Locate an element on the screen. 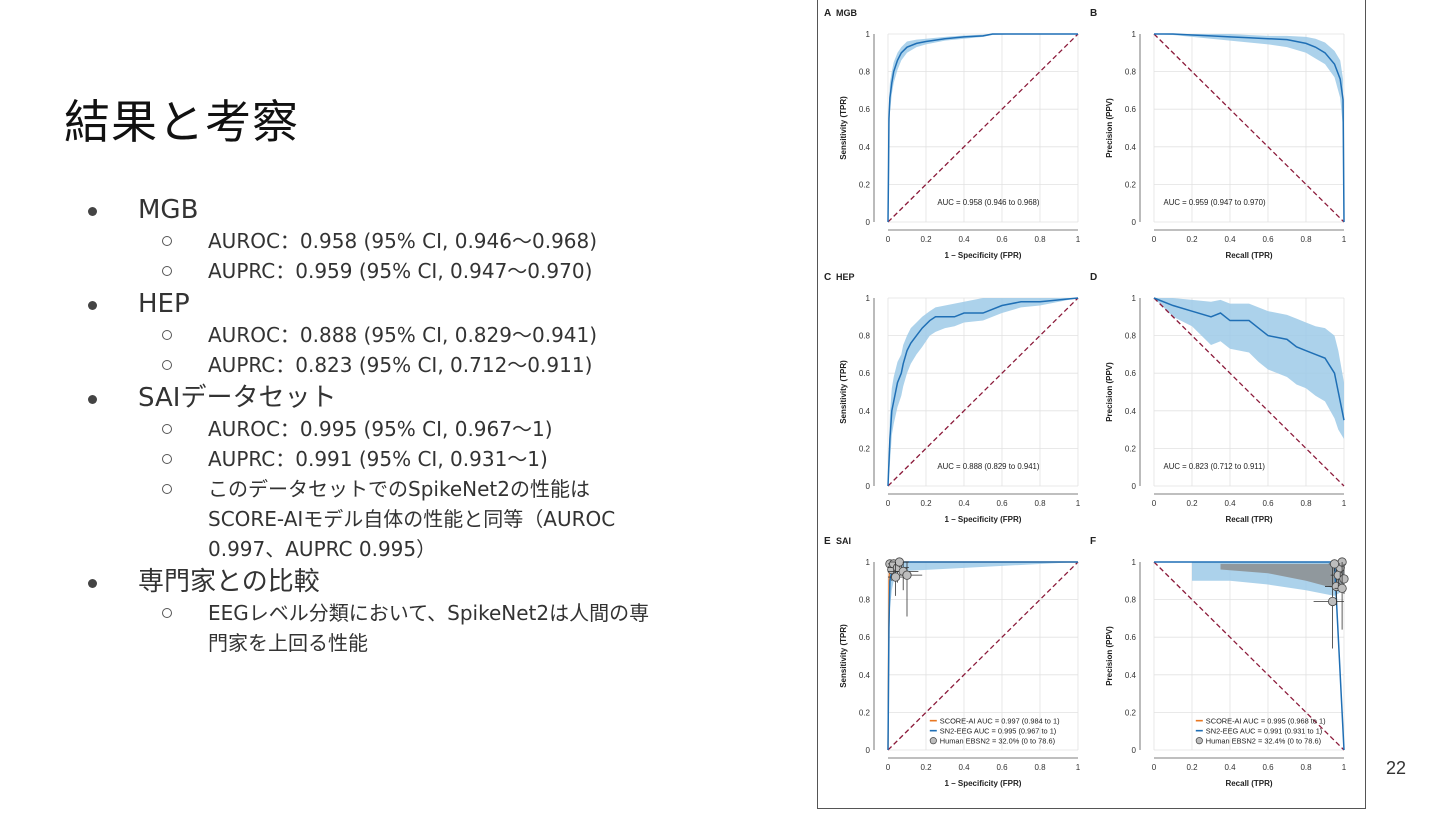  panel-letter: A is located at coordinates (827, 13).